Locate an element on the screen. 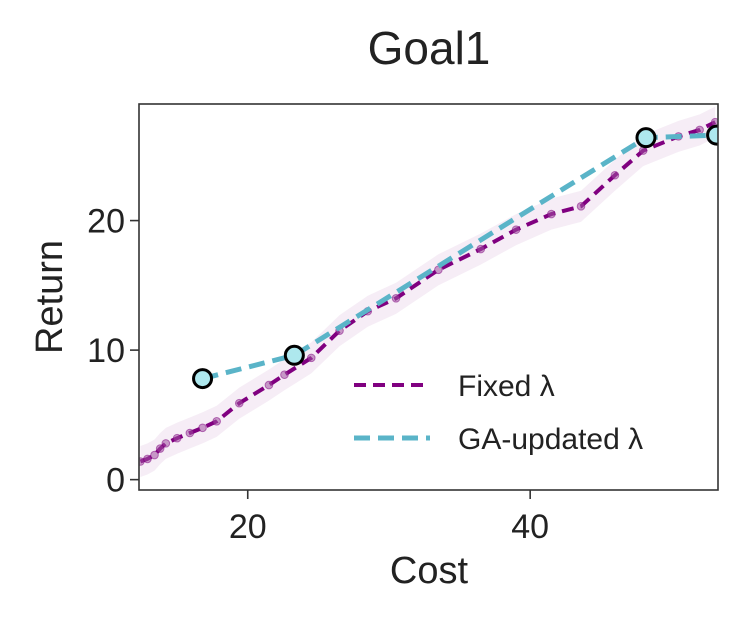 The width and height of the screenshot is (747, 623). y-axis-label: Return is located at coordinates (50, 297).